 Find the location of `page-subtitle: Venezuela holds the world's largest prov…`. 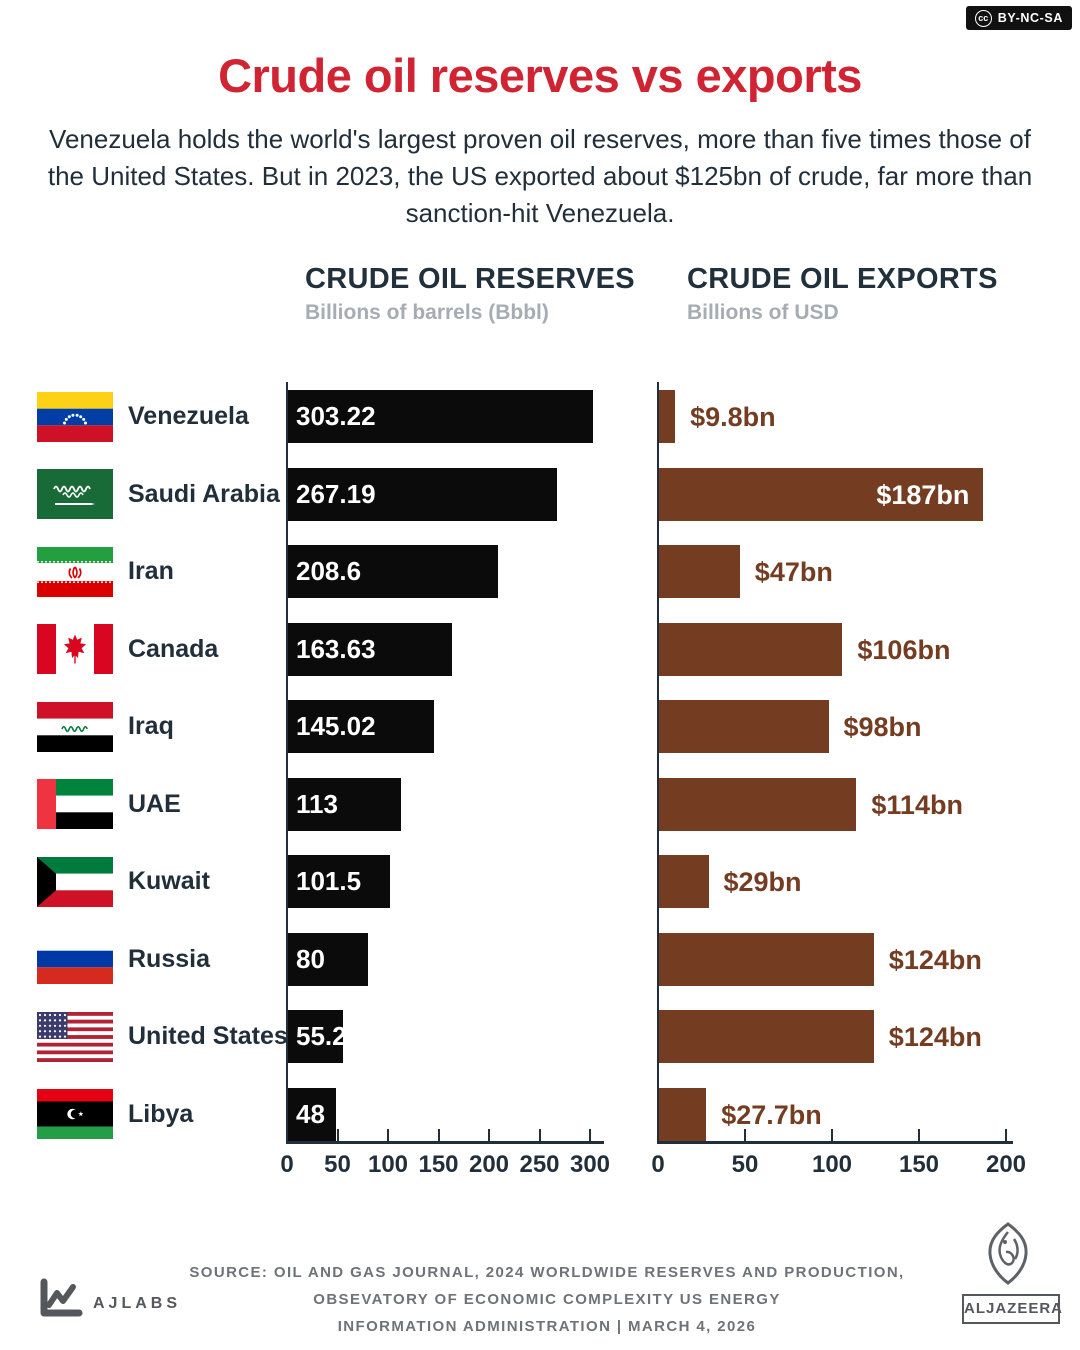

page-subtitle: Venezuela holds the world's largest prov… is located at coordinates (540, 176).